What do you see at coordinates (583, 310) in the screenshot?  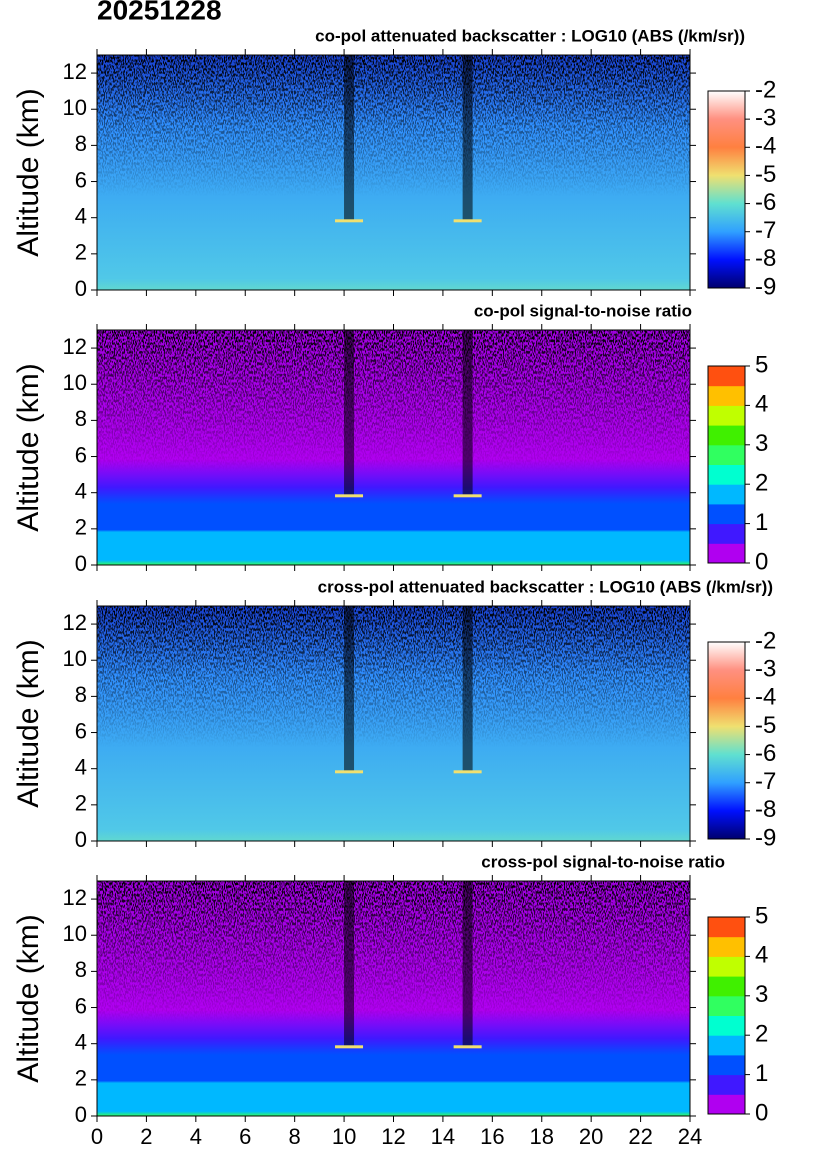 I see `panel-title: co-pol signal-to-noise ratio` at bounding box center [583, 310].